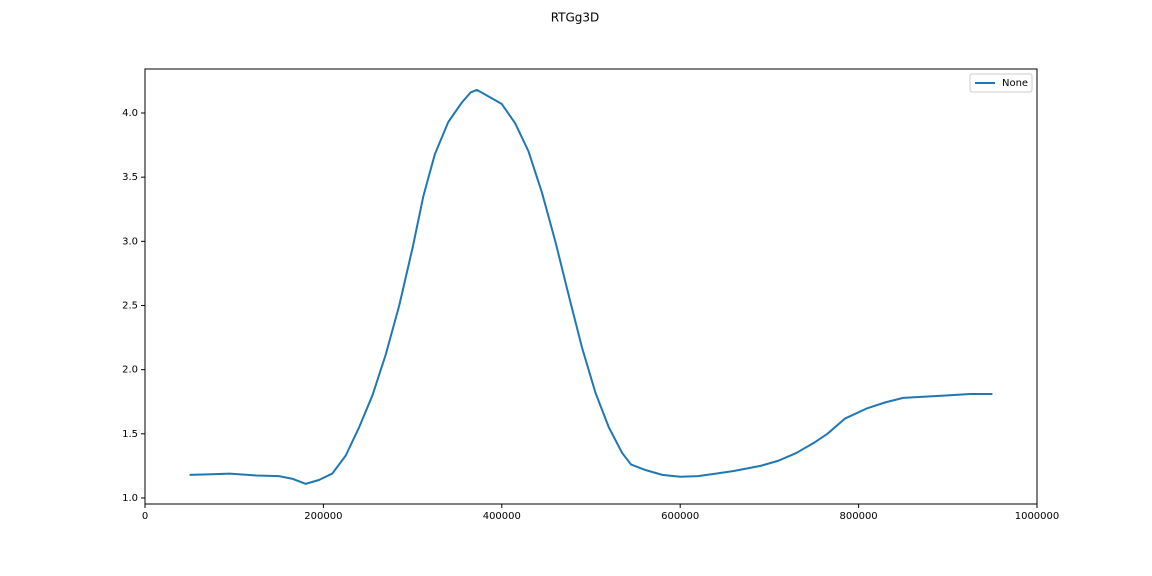  What do you see at coordinates (502, 516) in the screenshot?
I see `x-tick-label: 400000` at bounding box center [502, 516].